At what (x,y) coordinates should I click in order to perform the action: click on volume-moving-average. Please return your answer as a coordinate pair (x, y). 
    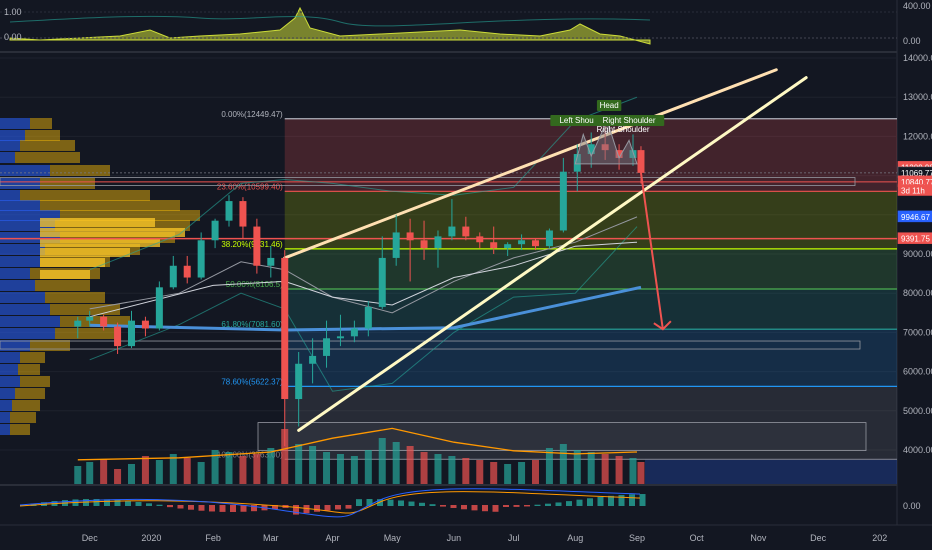
    Looking at the image, I should click on (357, 444).